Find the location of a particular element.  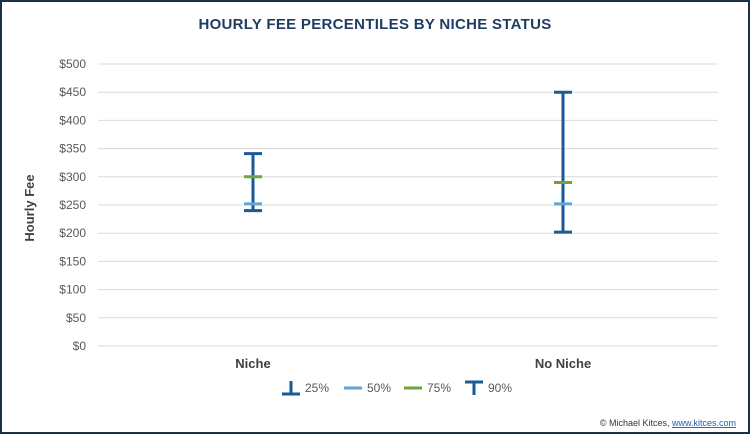

x-tick-label: Niche is located at coordinates (252, 363).